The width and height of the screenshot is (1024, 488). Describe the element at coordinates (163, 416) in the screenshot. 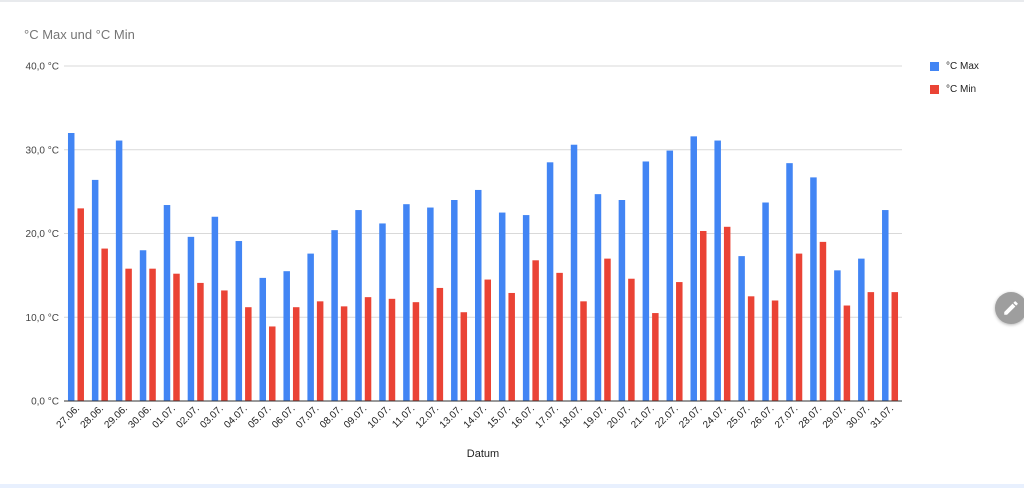

I see `x-tick-label: 01.07.` at that location.